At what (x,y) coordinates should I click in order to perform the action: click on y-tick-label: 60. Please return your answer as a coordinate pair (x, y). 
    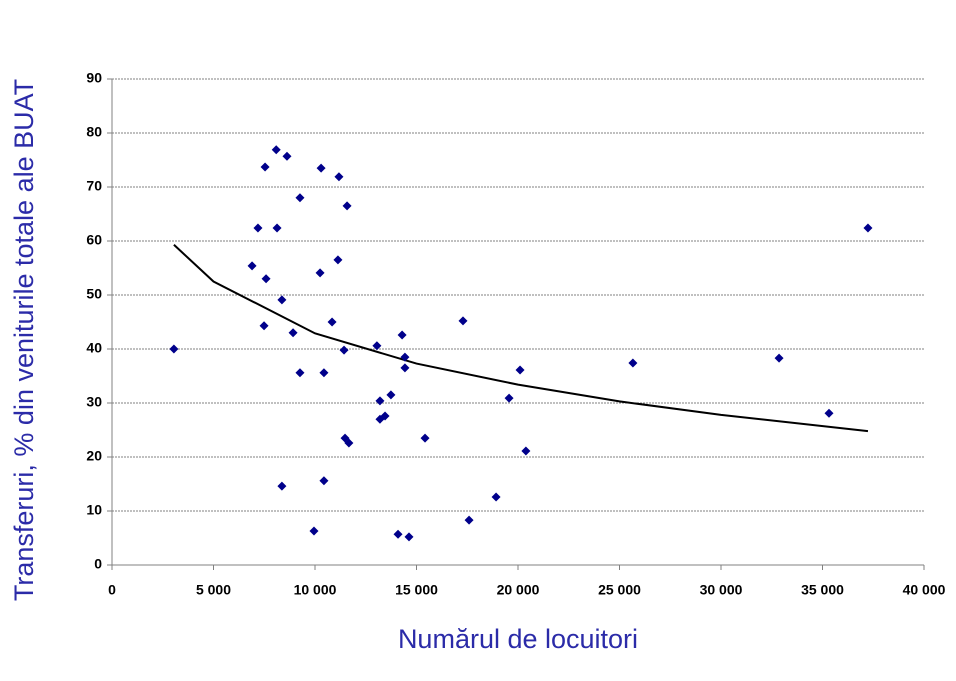
    Looking at the image, I should click on (94, 240).